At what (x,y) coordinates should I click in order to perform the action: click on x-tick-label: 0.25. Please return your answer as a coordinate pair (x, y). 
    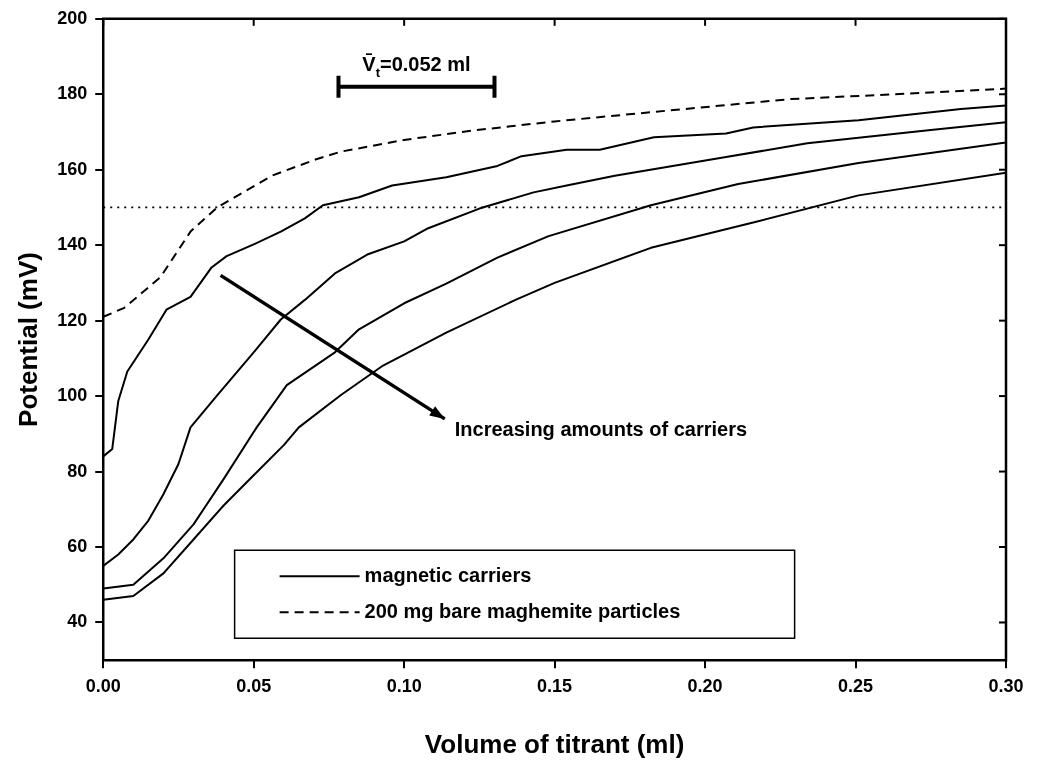
    Looking at the image, I should click on (856, 685).